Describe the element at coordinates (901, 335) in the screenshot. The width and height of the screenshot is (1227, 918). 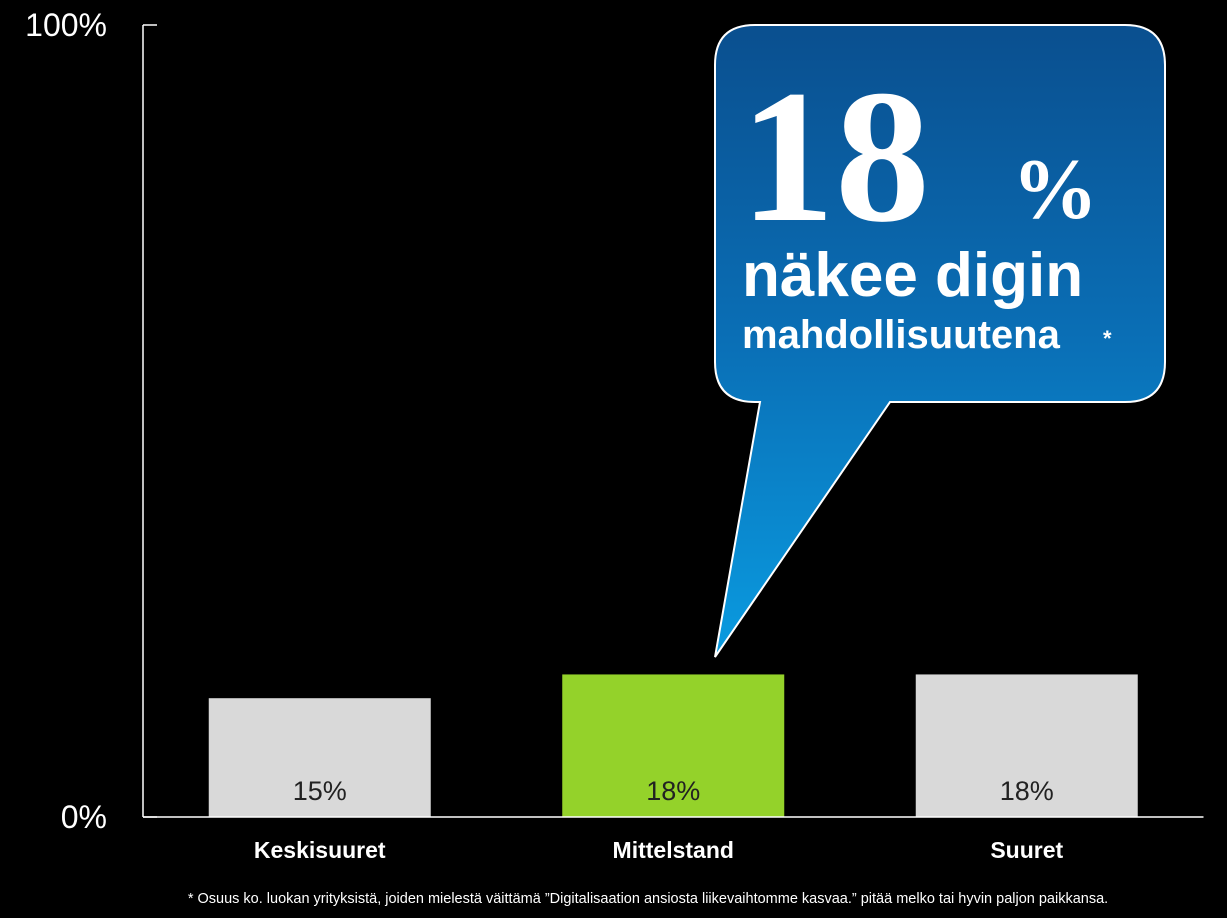
I see `callout-line: mahdollisuutena` at that location.